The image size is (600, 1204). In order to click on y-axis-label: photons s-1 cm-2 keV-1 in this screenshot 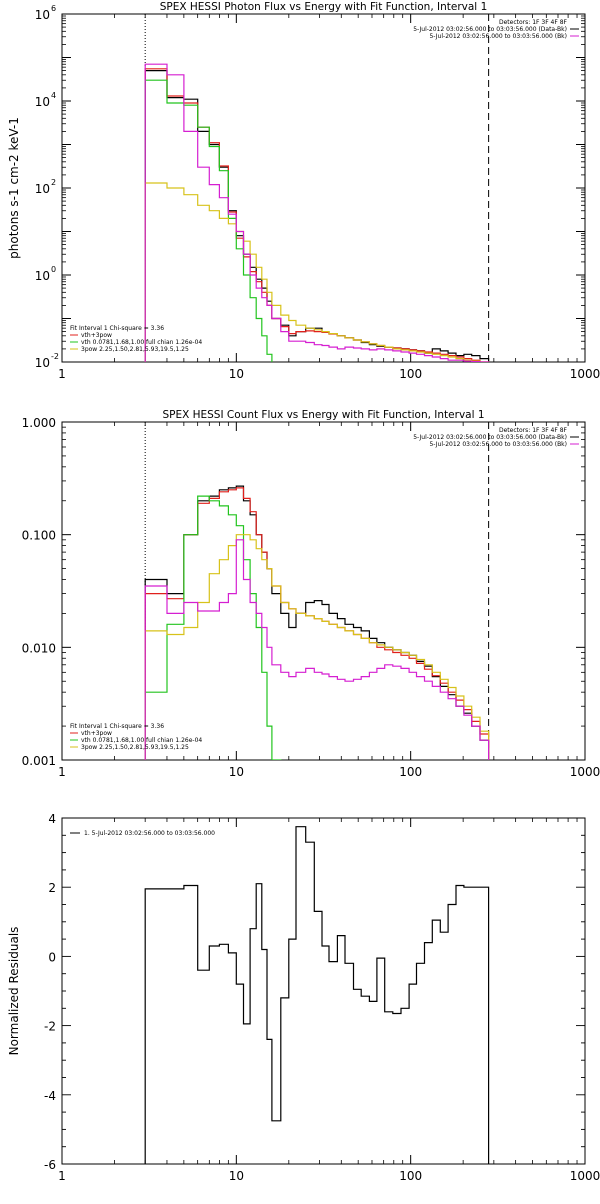, I will do `click(14, 188)`.